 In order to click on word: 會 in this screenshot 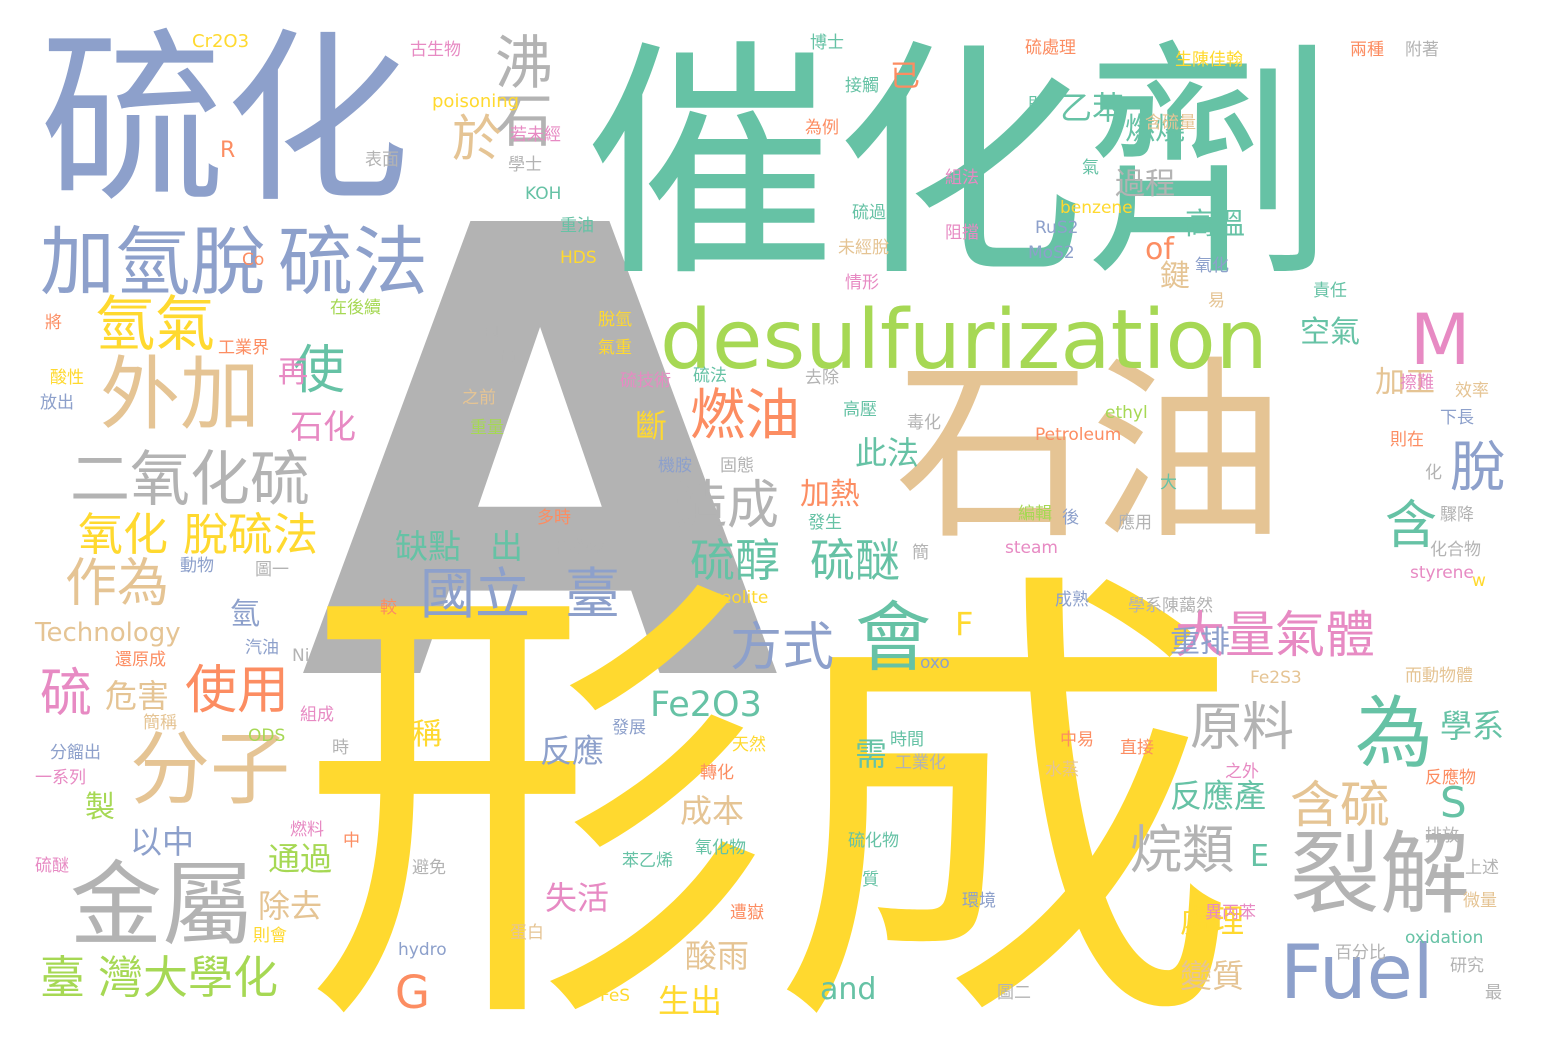, I will do `click(893, 637)`.